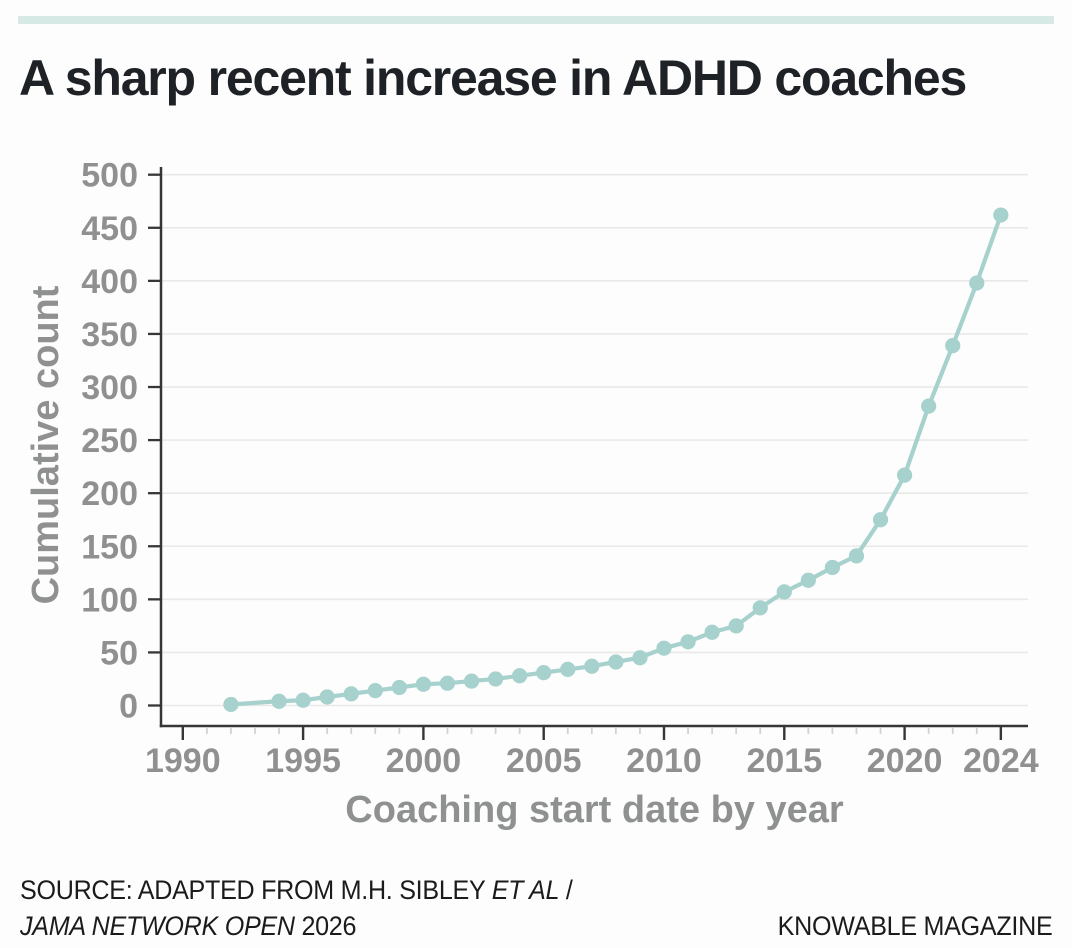 The height and width of the screenshot is (948, 1072). I want to click on source-line-1: SOURCE: ADAPTED FROM M.H. SIBLEY ET AL /, so click(296, 890).